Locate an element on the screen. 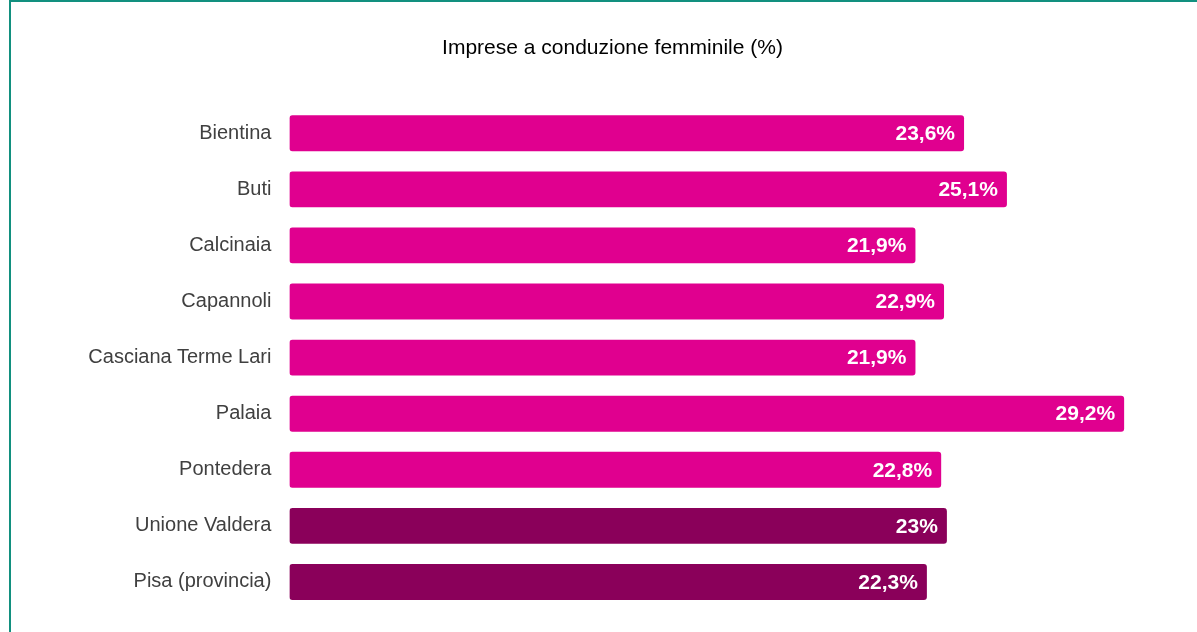  y-tick-label: Calcinaia is located at coordinates (231, 243).